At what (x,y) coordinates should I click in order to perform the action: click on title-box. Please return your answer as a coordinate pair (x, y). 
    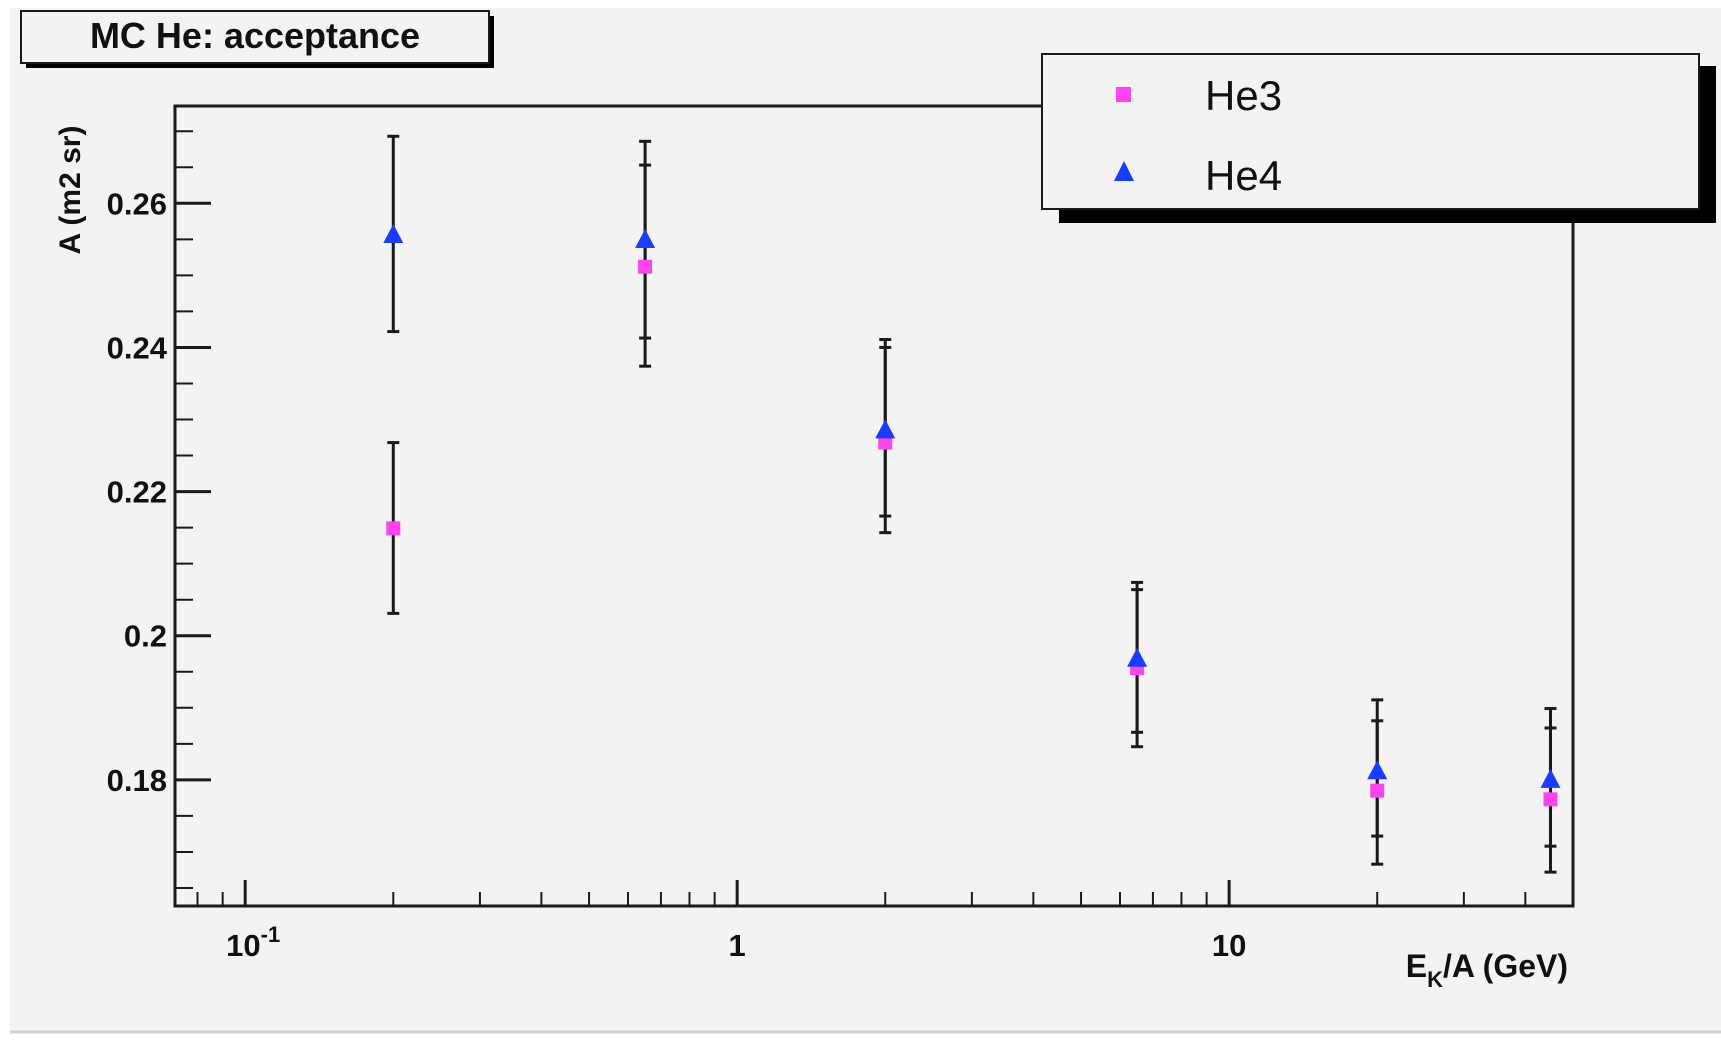
    Looking at the image, I should click on (255, 37).